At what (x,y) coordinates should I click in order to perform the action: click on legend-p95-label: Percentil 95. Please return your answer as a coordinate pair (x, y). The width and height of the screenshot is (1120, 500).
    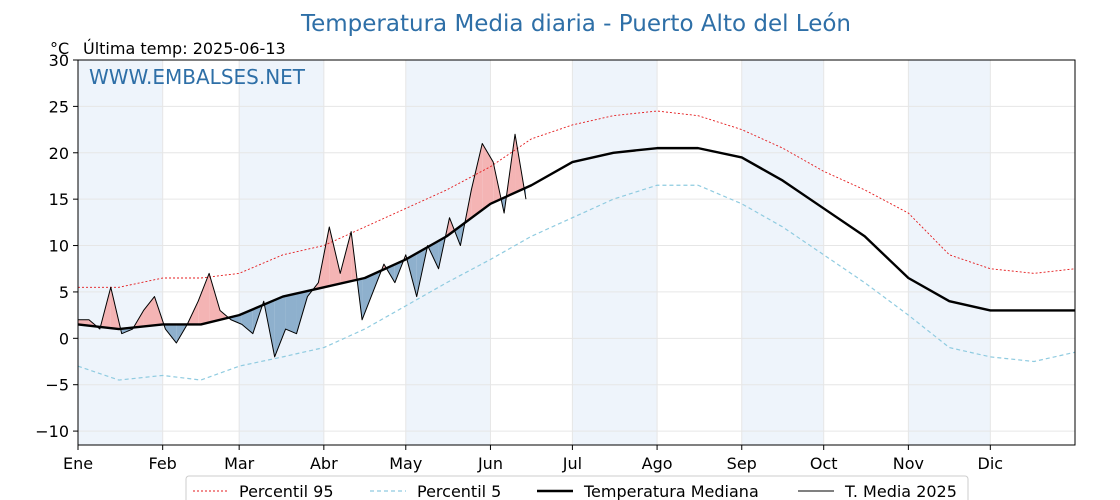
    Looking at the image, I should click on (286, 491).